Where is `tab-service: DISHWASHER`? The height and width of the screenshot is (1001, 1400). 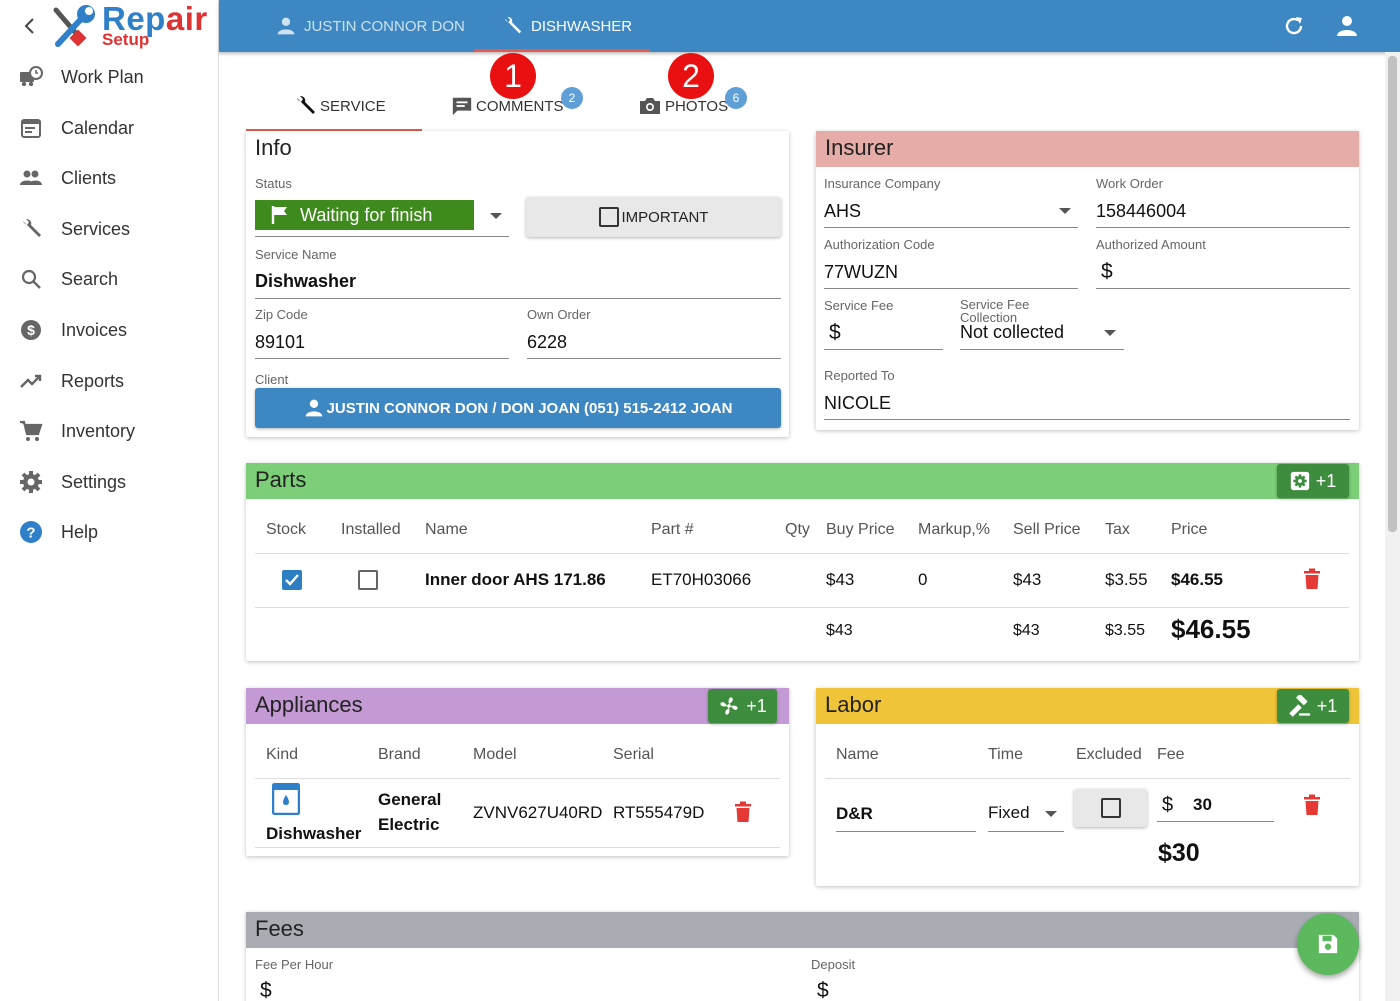 tab-service: DISHWASHER is located at coordinates (566, 26).